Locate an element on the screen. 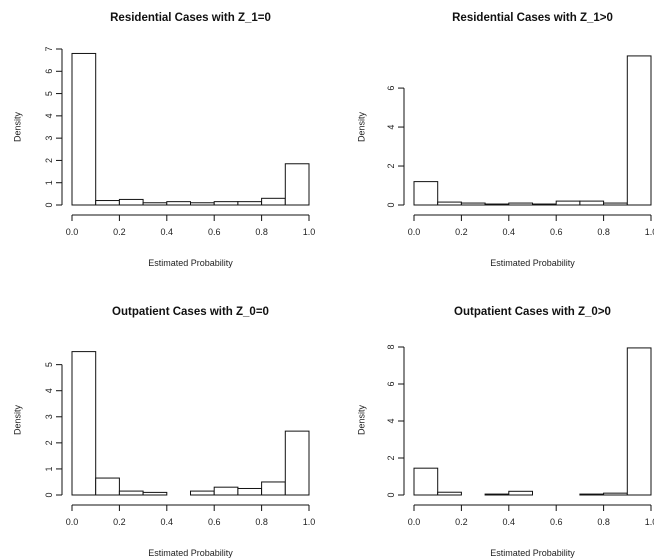 The height and width of the screenshot is (559, 654). y-tick-label: 8 is located at coordinates (391, 346).